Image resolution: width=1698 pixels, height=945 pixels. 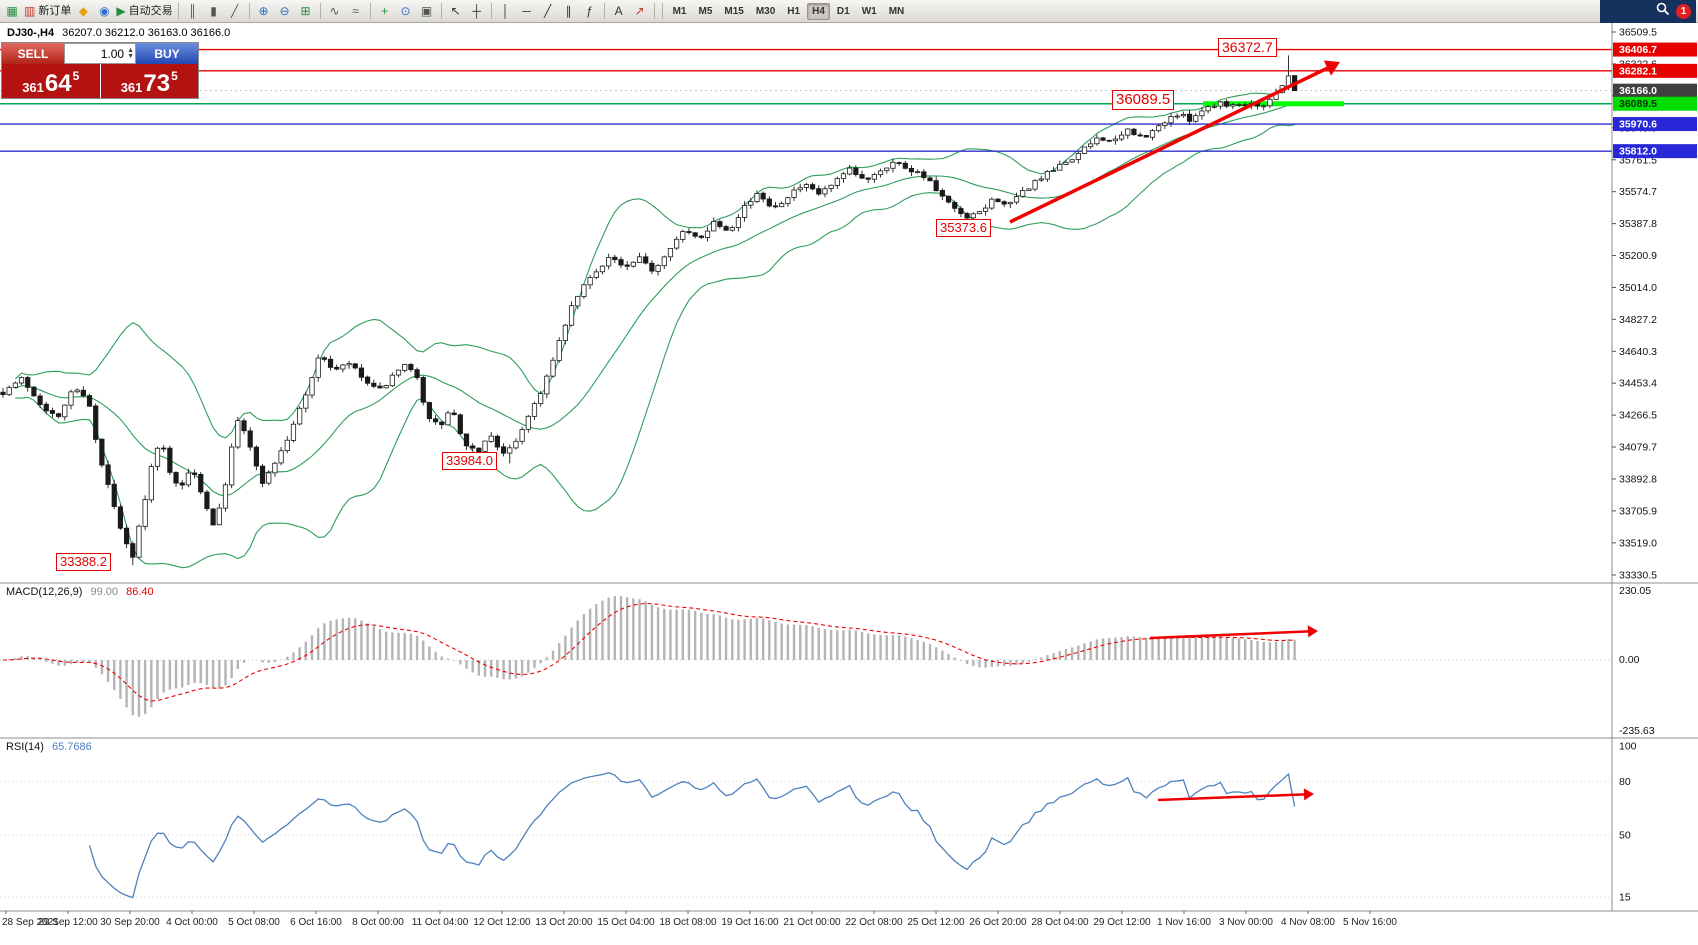 What do you see at coordinates (112, 53) in the screenshot?
I see `volume-value: 1.00` at bounding box center [112, 53].